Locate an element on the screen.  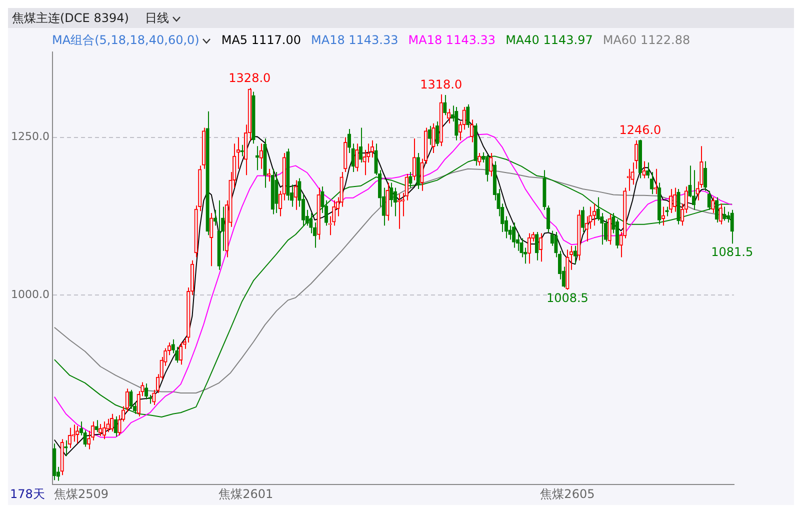
annotation: 1008.5 is located at coordinates (567, 297).